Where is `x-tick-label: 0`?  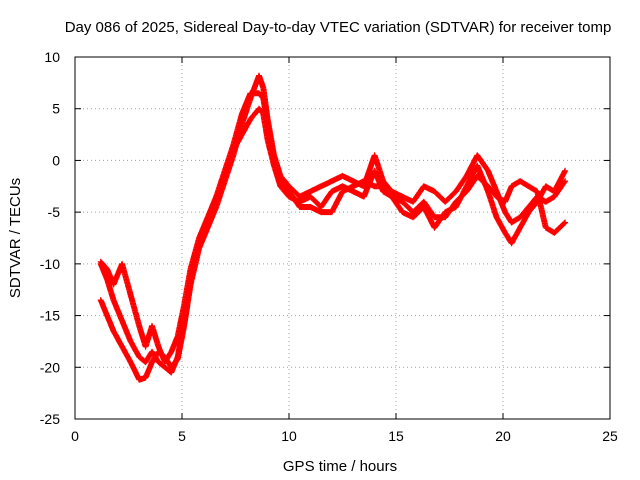
x-tick-label: 0 is located at coordinates (75, 436).